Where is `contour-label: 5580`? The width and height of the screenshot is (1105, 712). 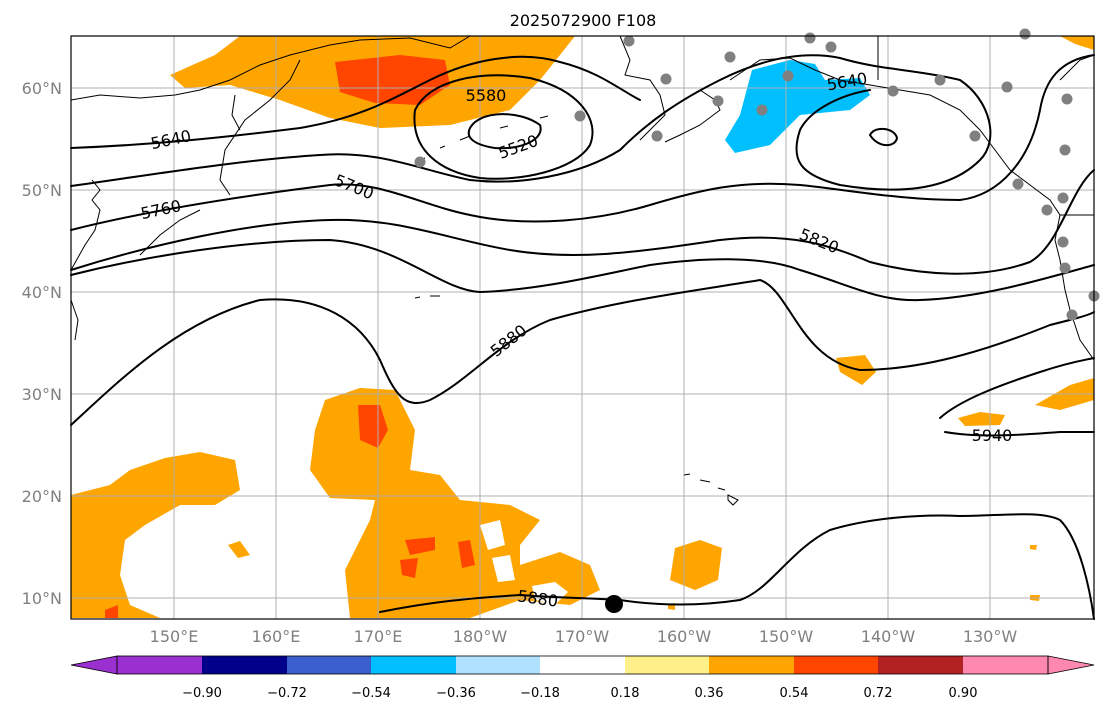
contour-label: 5580 is located at coordinates (486, 95).